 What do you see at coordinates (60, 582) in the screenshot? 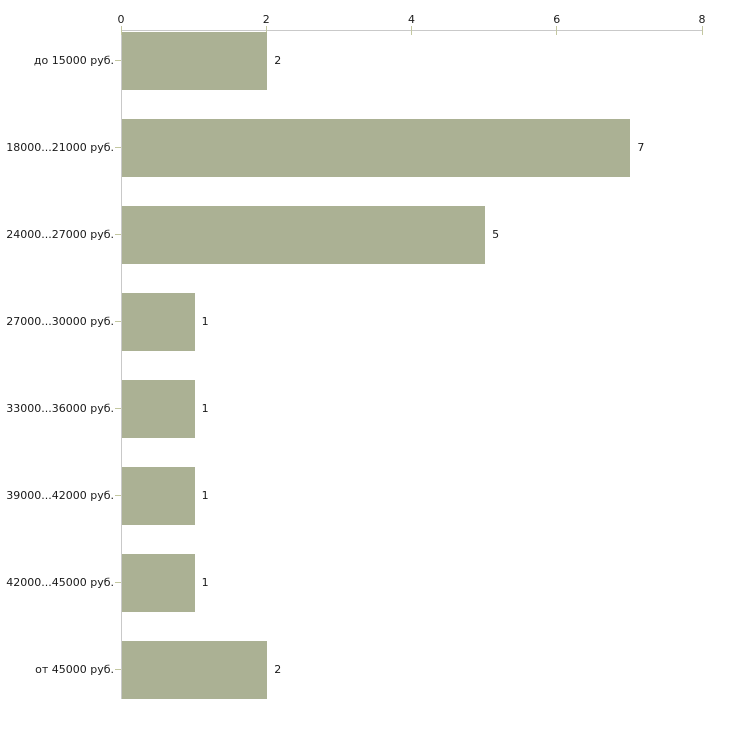
I see `category-label: 42000...45000 руб.` at bounding box center [60, 582].